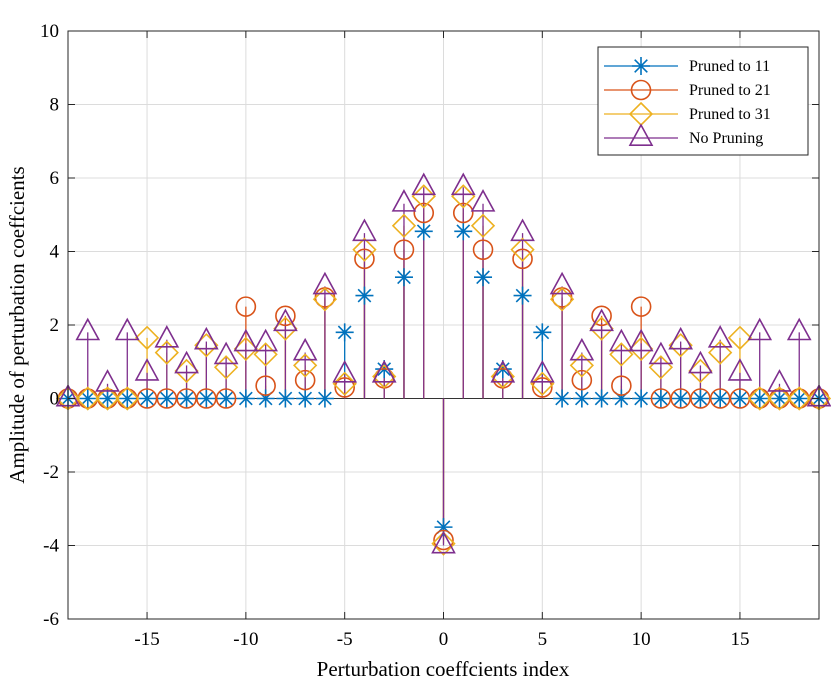 This screenshot has height=689, width=831. What do you see at coordinates (17, 324) in the screenshot?
I see `y-axis-label: Amplitude of perturbation coeffcients` at bounding box center [17, 324].